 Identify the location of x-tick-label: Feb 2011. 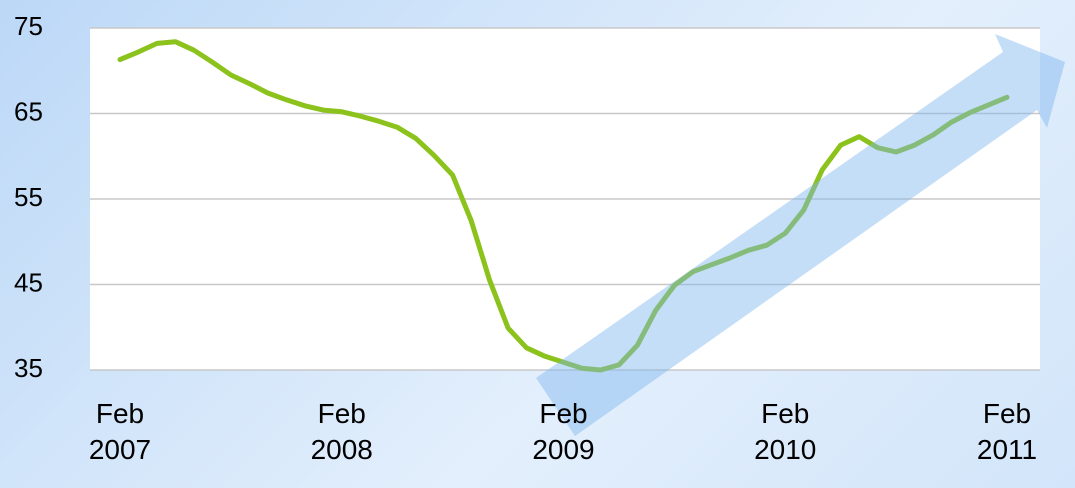
(1007, 431).